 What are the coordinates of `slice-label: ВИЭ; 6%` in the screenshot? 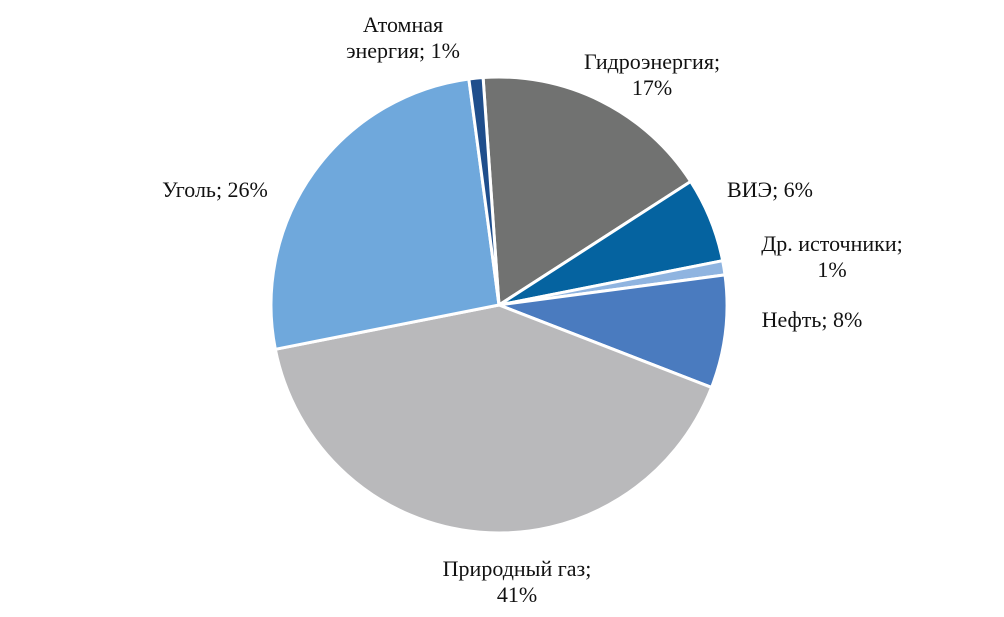 It's located at (770, 189).